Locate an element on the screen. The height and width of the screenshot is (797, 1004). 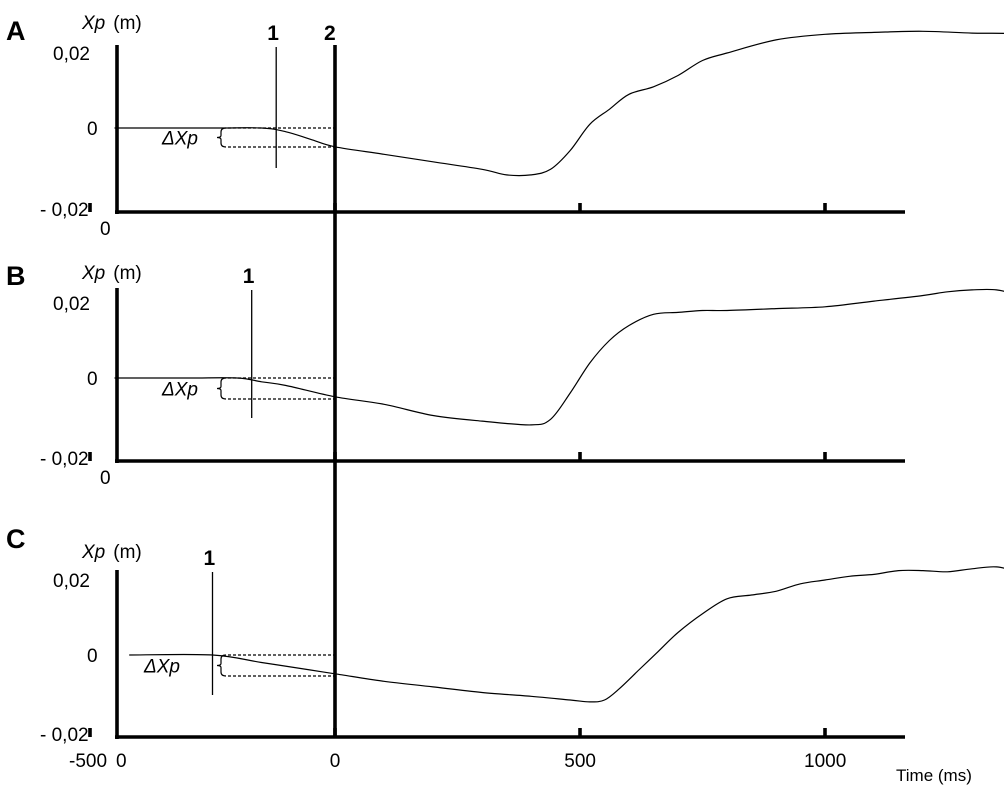
x-axis-label: Time (ms) is located at coordinates (934, 775).